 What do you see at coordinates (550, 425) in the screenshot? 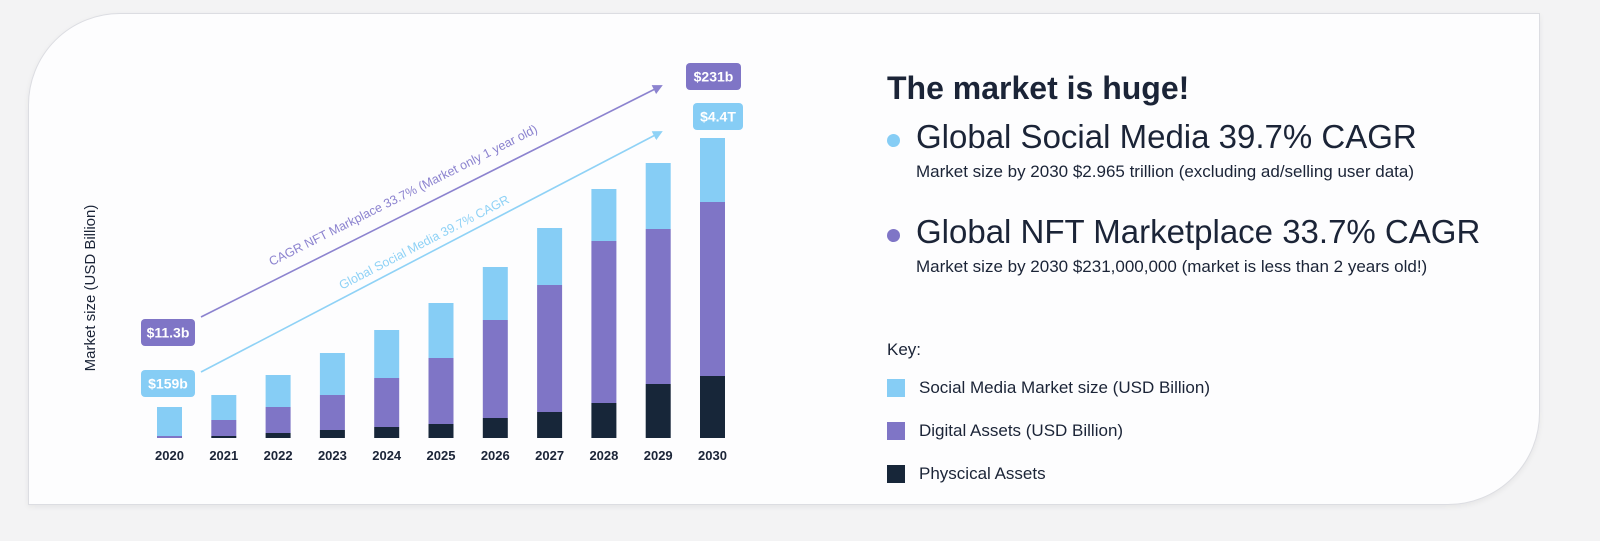
I see `bar-physical-2027` at bounding box center [550, 425].